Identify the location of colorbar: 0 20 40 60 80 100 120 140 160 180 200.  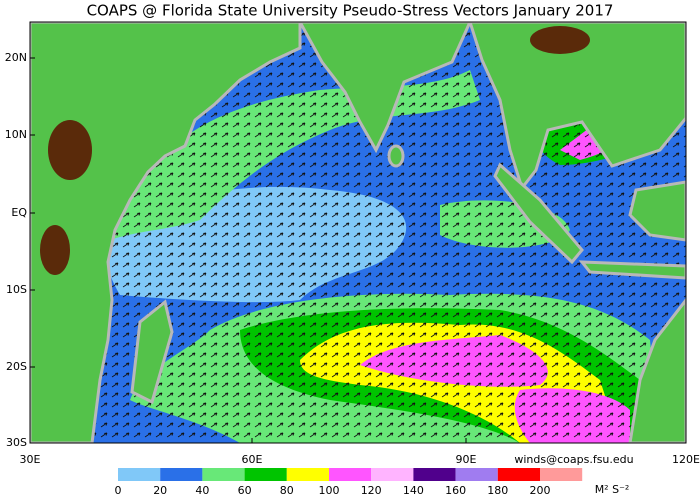
(349, 482).